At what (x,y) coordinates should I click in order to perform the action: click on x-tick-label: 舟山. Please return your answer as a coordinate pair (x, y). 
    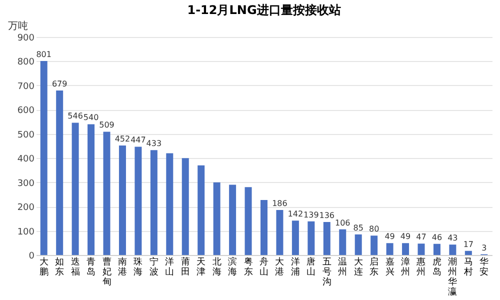
    Looking at the image, I should click on (264, 267).